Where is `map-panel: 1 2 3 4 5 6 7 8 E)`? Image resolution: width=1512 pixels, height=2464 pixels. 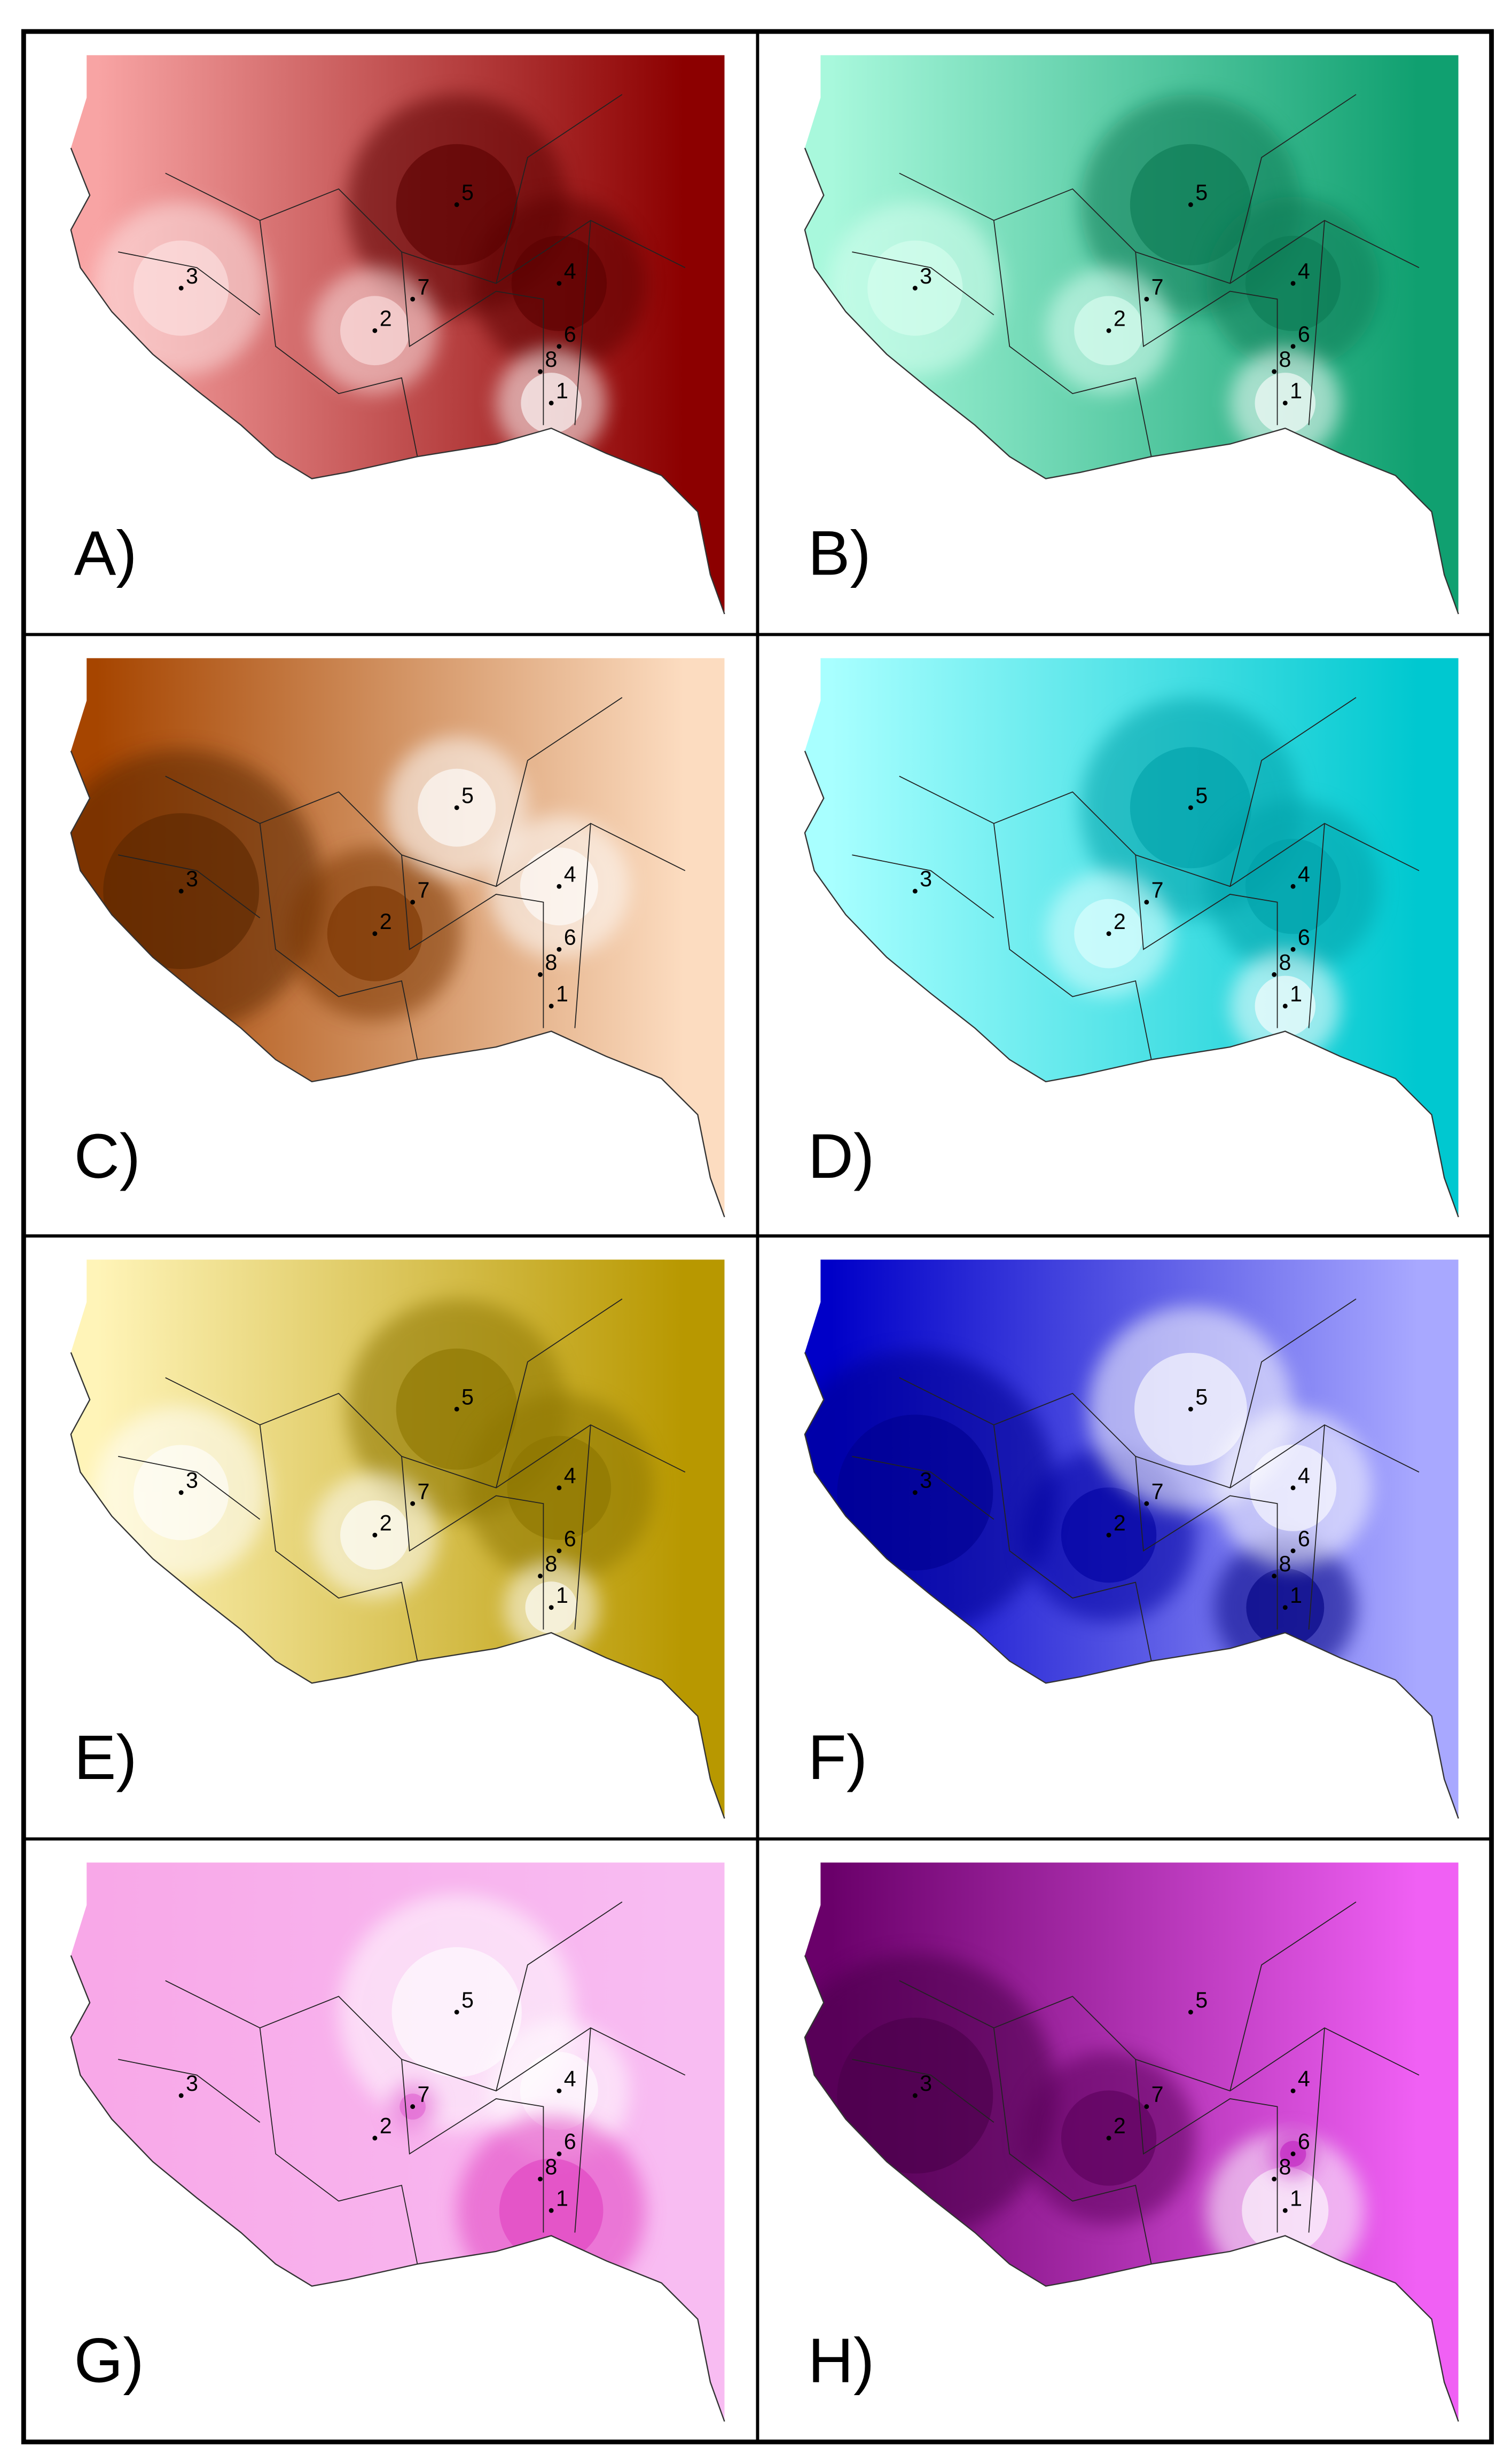
map-panel: 1 2 3 4 5 6 7 8 E) is located at coordinates (398, 1539).